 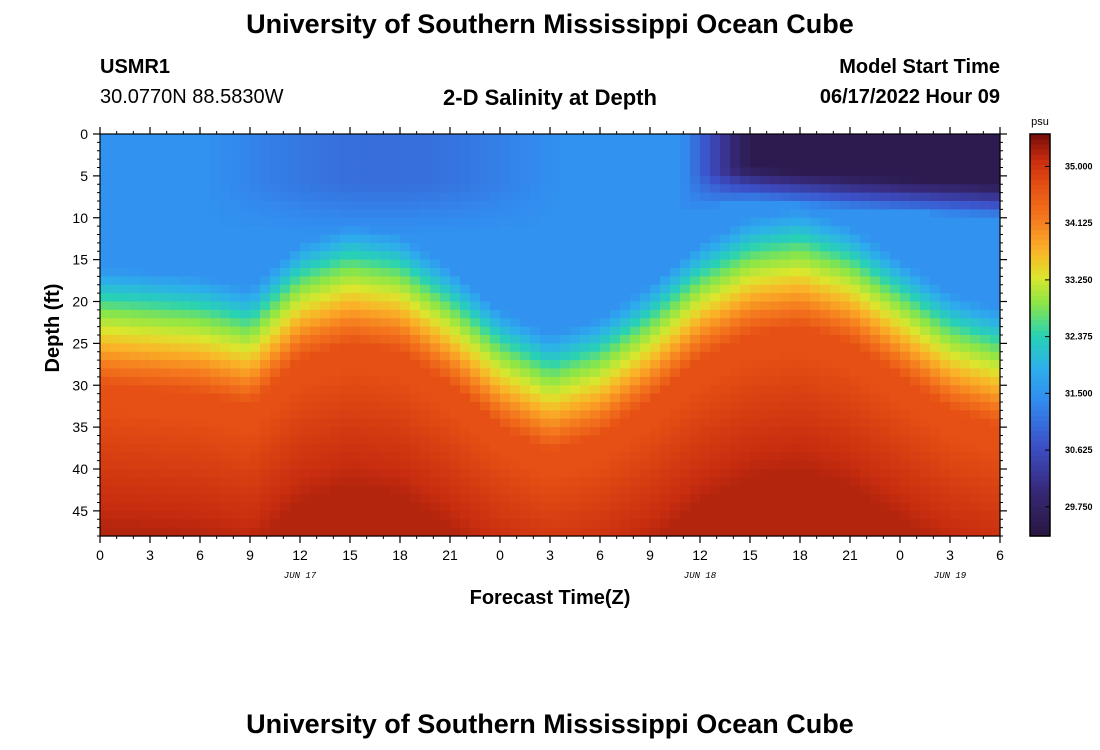 I want to click on colorbar-tick-label: 33.250, so click(x=1079, y=280).